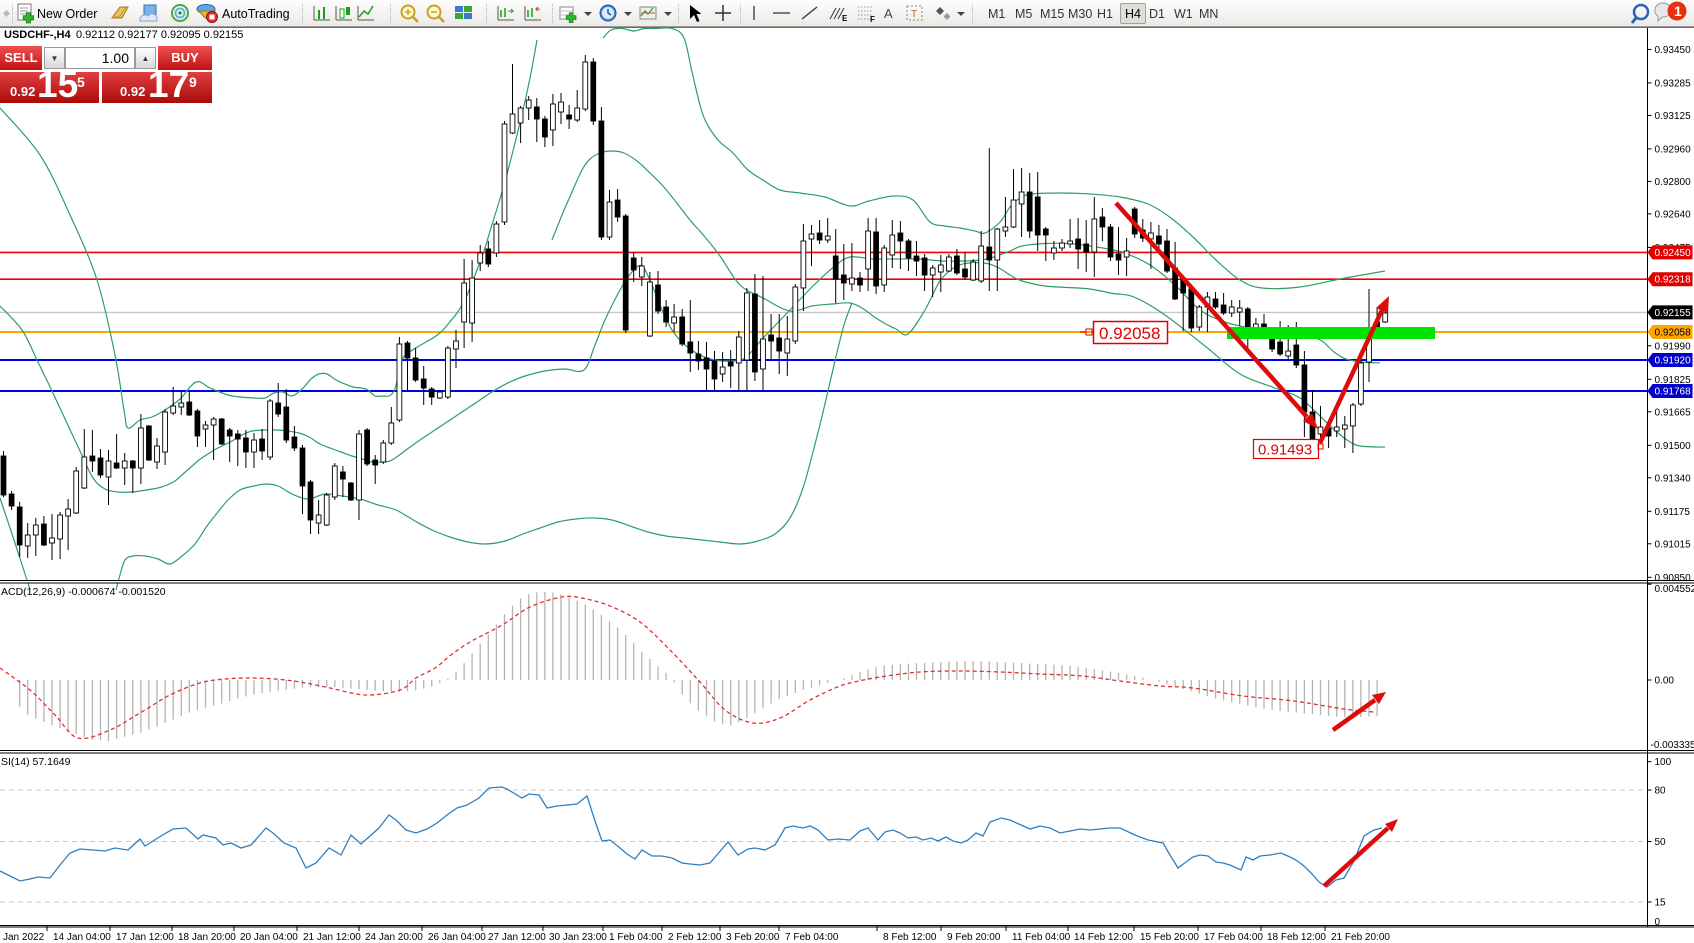  What do you see at coordinates (332, 937) in the screenshot?
I see `svg-text: 21 Jan 12:00` at bounding box center [332, 937].